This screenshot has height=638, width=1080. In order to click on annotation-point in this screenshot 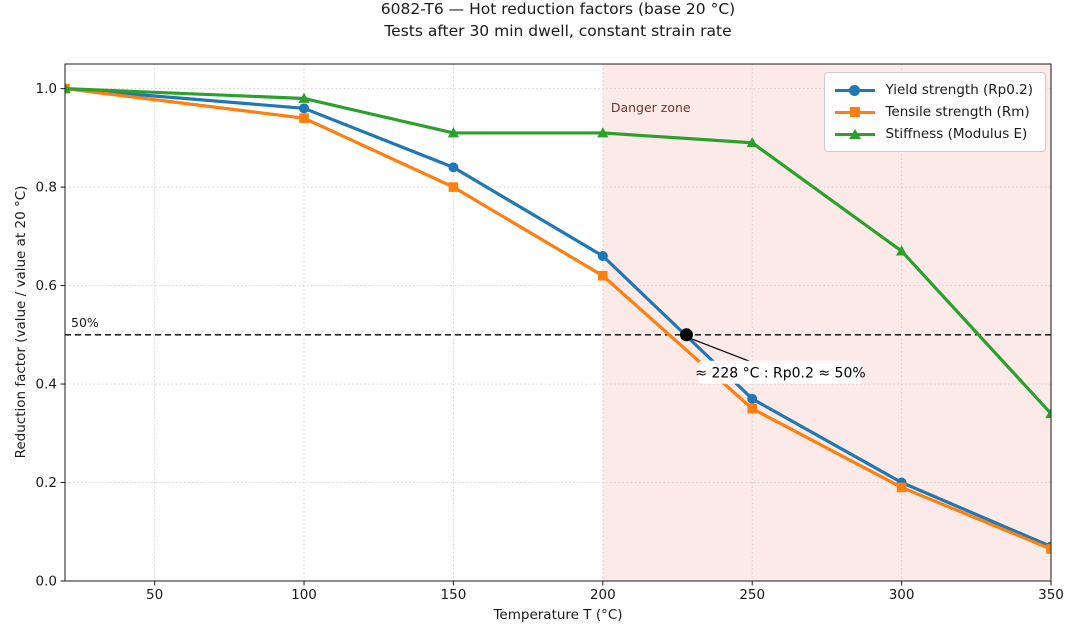, I will do `click(686, 335)`.